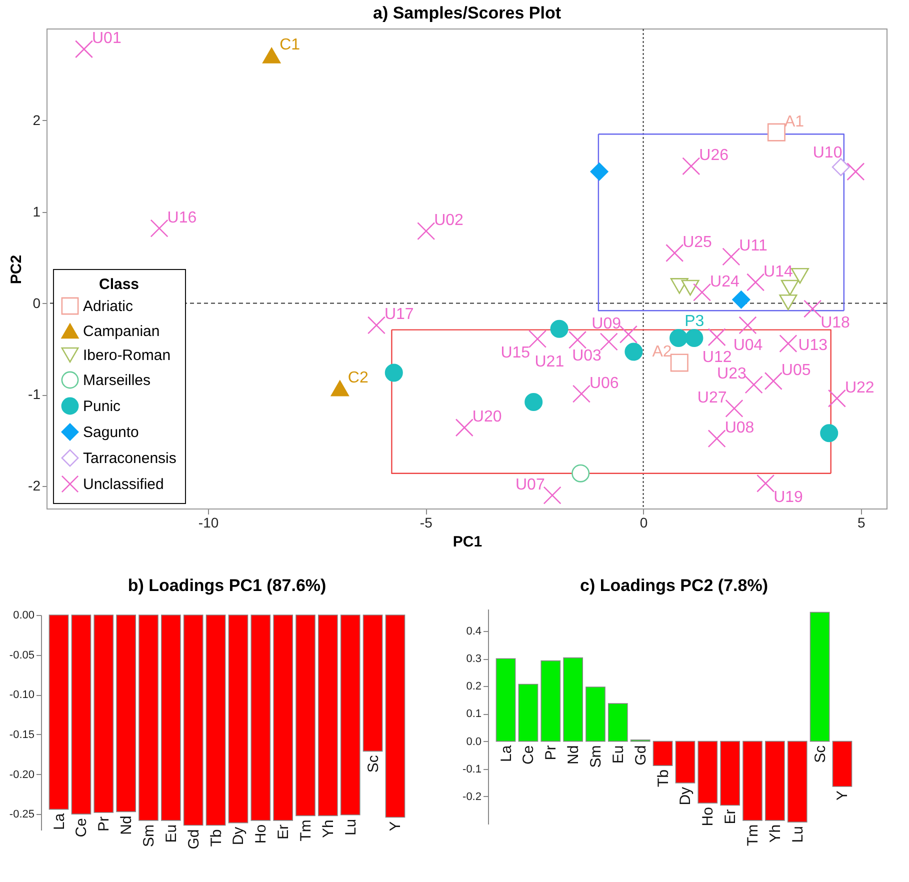  Describe the element at coordinates (127, 355) in the screenshot. I see `legend-label: Ibero-Roman` at that location.